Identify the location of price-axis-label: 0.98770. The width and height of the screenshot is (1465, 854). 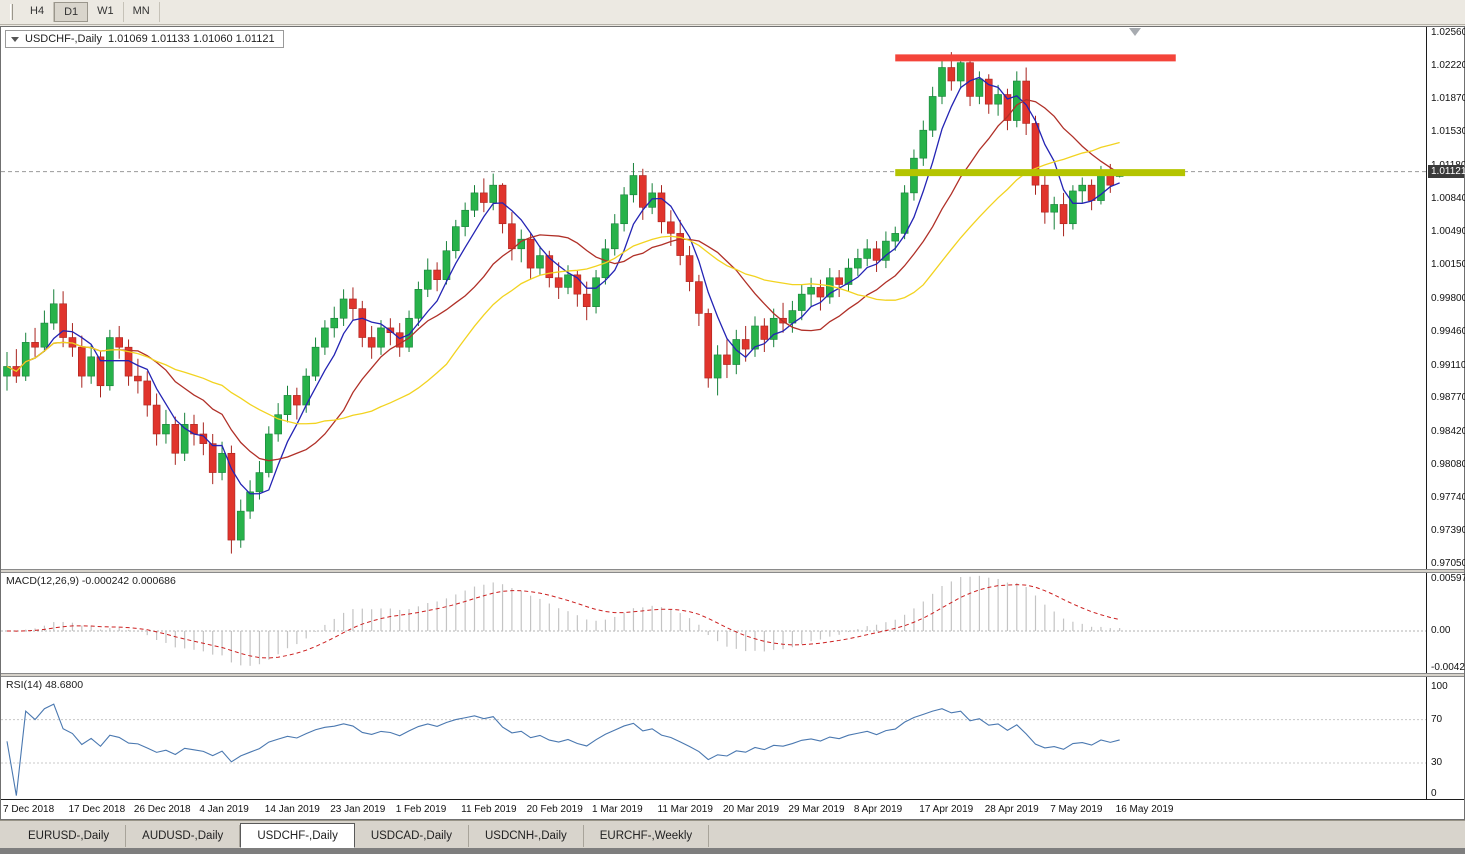
(1448, 398).